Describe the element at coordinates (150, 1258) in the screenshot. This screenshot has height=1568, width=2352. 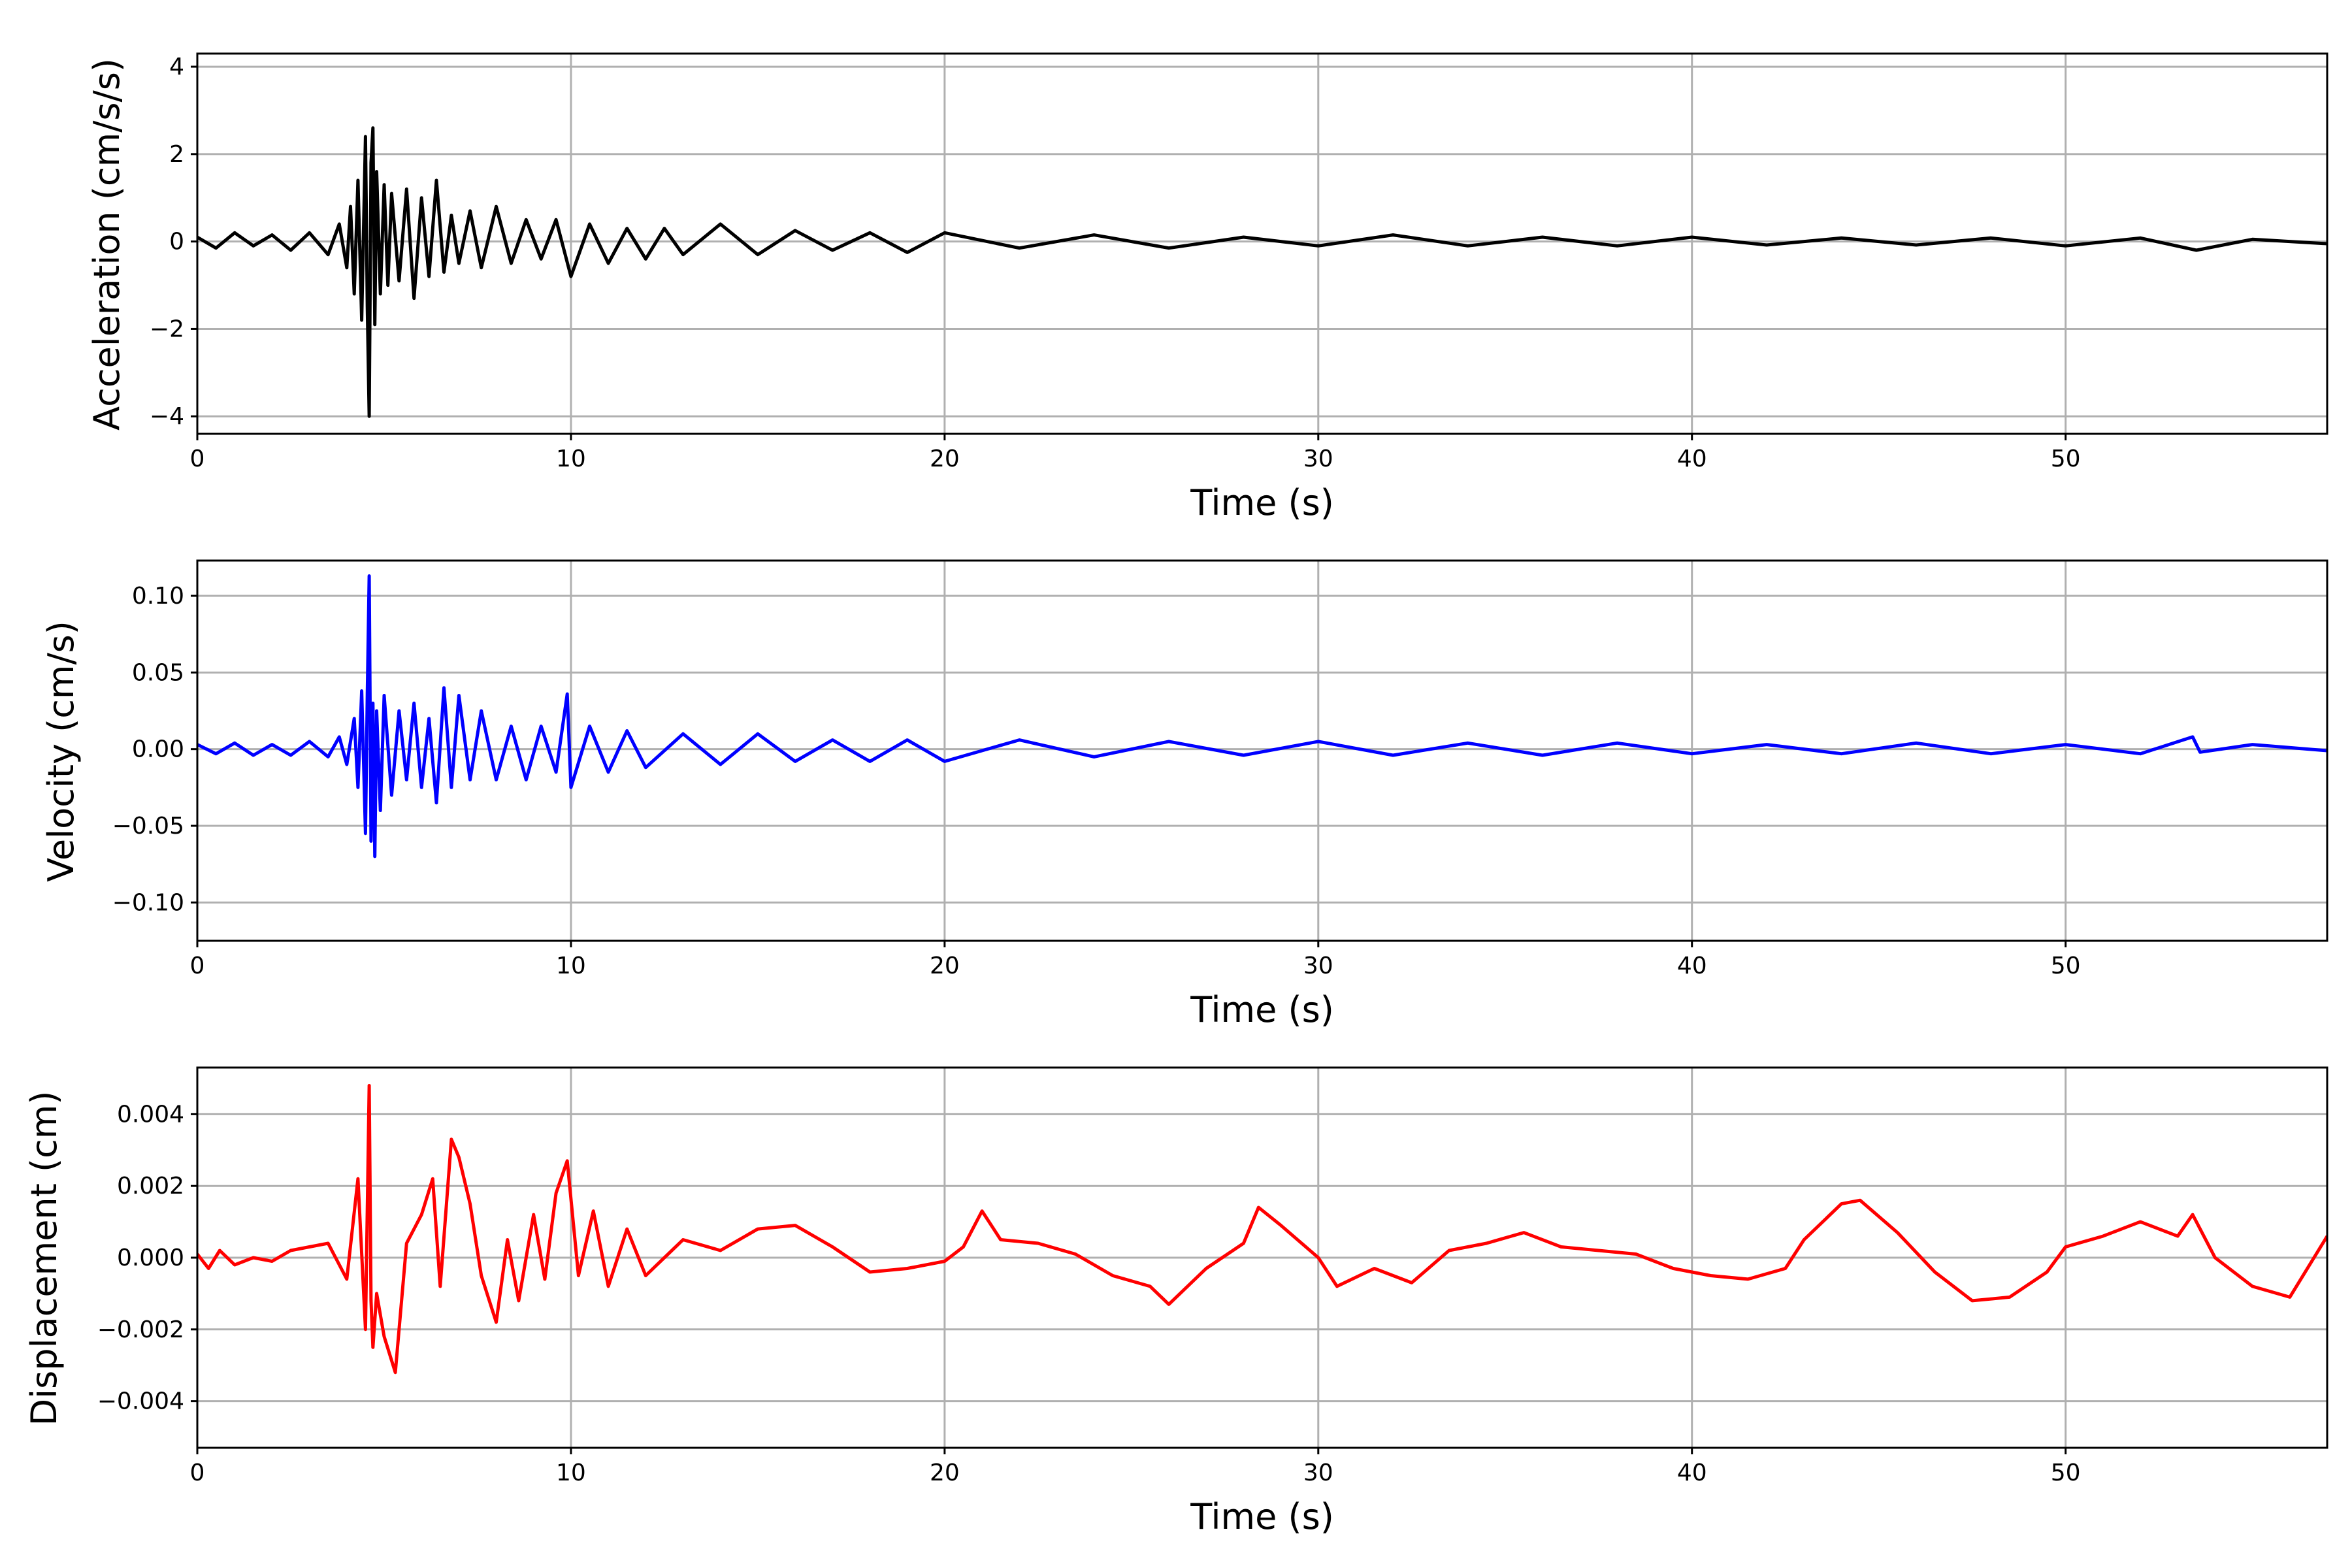
I see `displacement-ytick-label-2: 0.000` at that location.